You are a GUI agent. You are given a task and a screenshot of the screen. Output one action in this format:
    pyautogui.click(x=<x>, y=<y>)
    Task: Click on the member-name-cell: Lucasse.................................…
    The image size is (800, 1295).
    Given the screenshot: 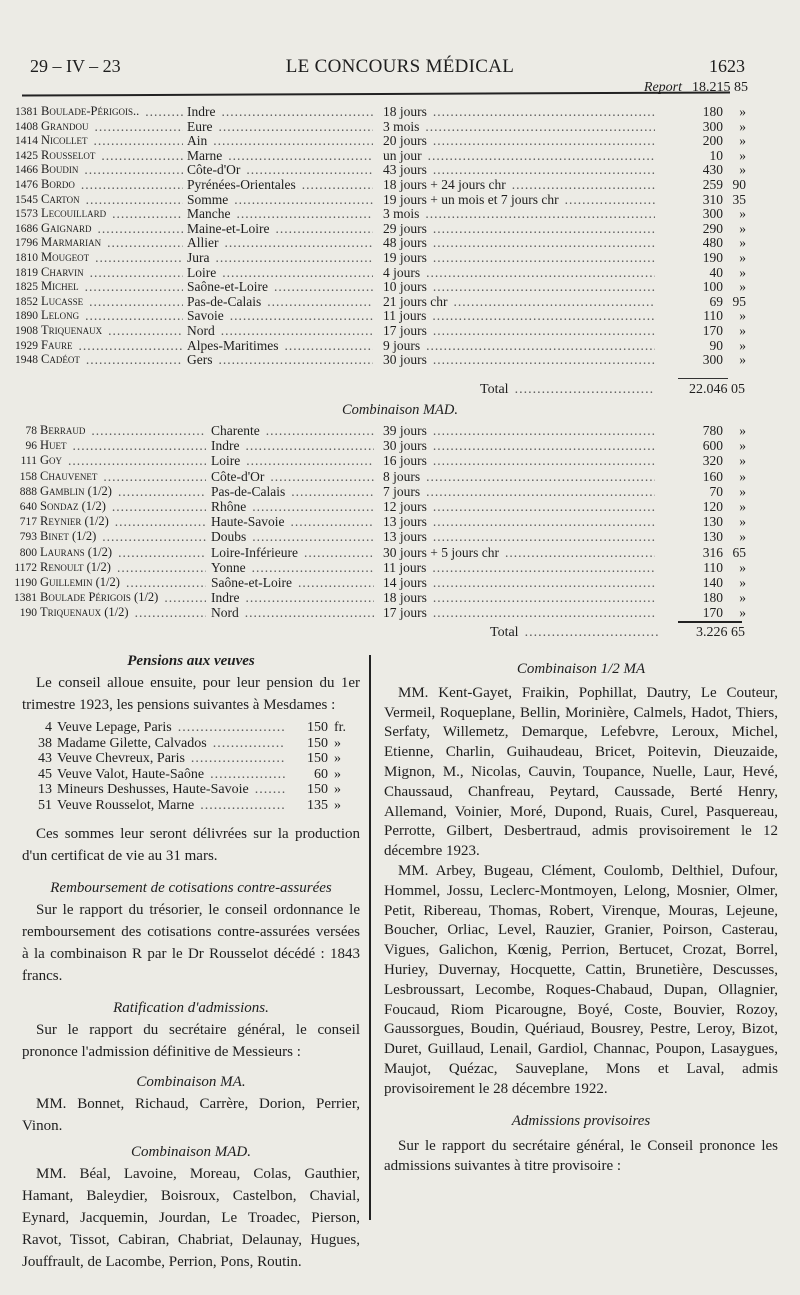 What is the action you would take?
    pyautogui.click(x=112, y=301)
    